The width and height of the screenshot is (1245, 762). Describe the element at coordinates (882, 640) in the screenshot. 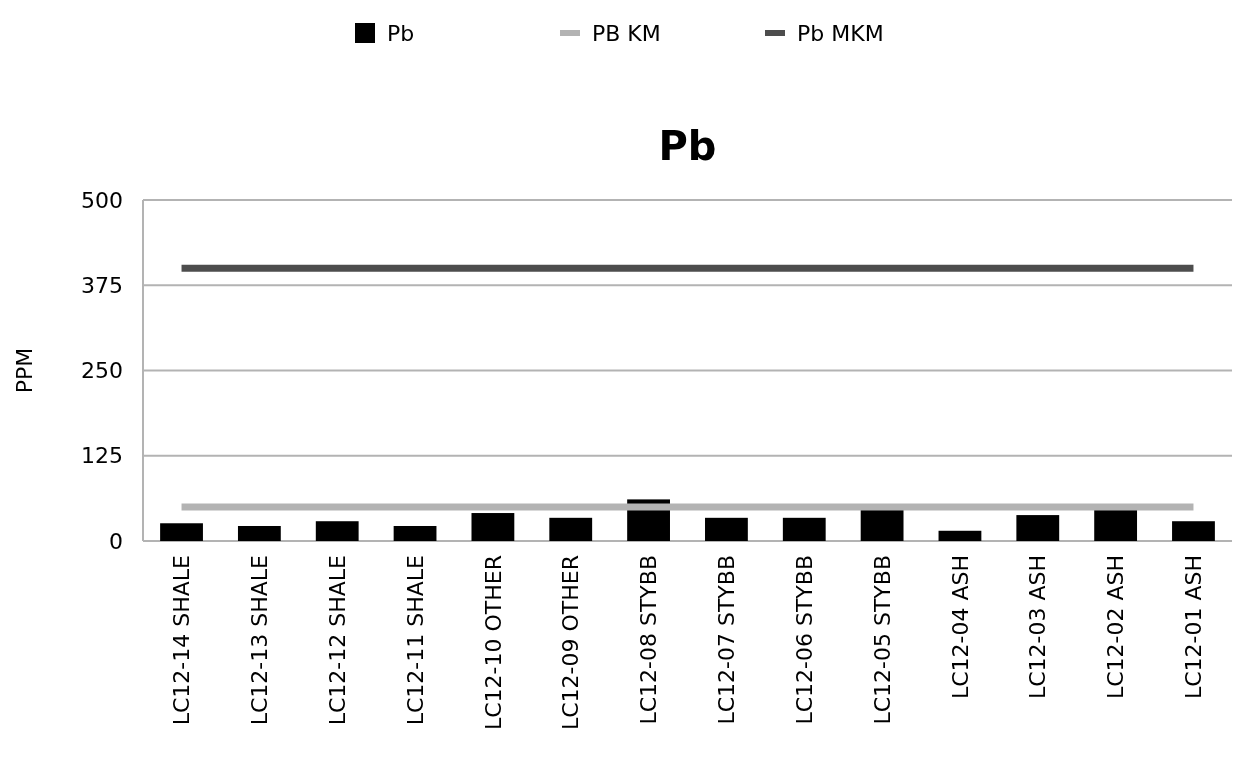

I see `x-tick-label: LC12-05 STYBB` at that location.